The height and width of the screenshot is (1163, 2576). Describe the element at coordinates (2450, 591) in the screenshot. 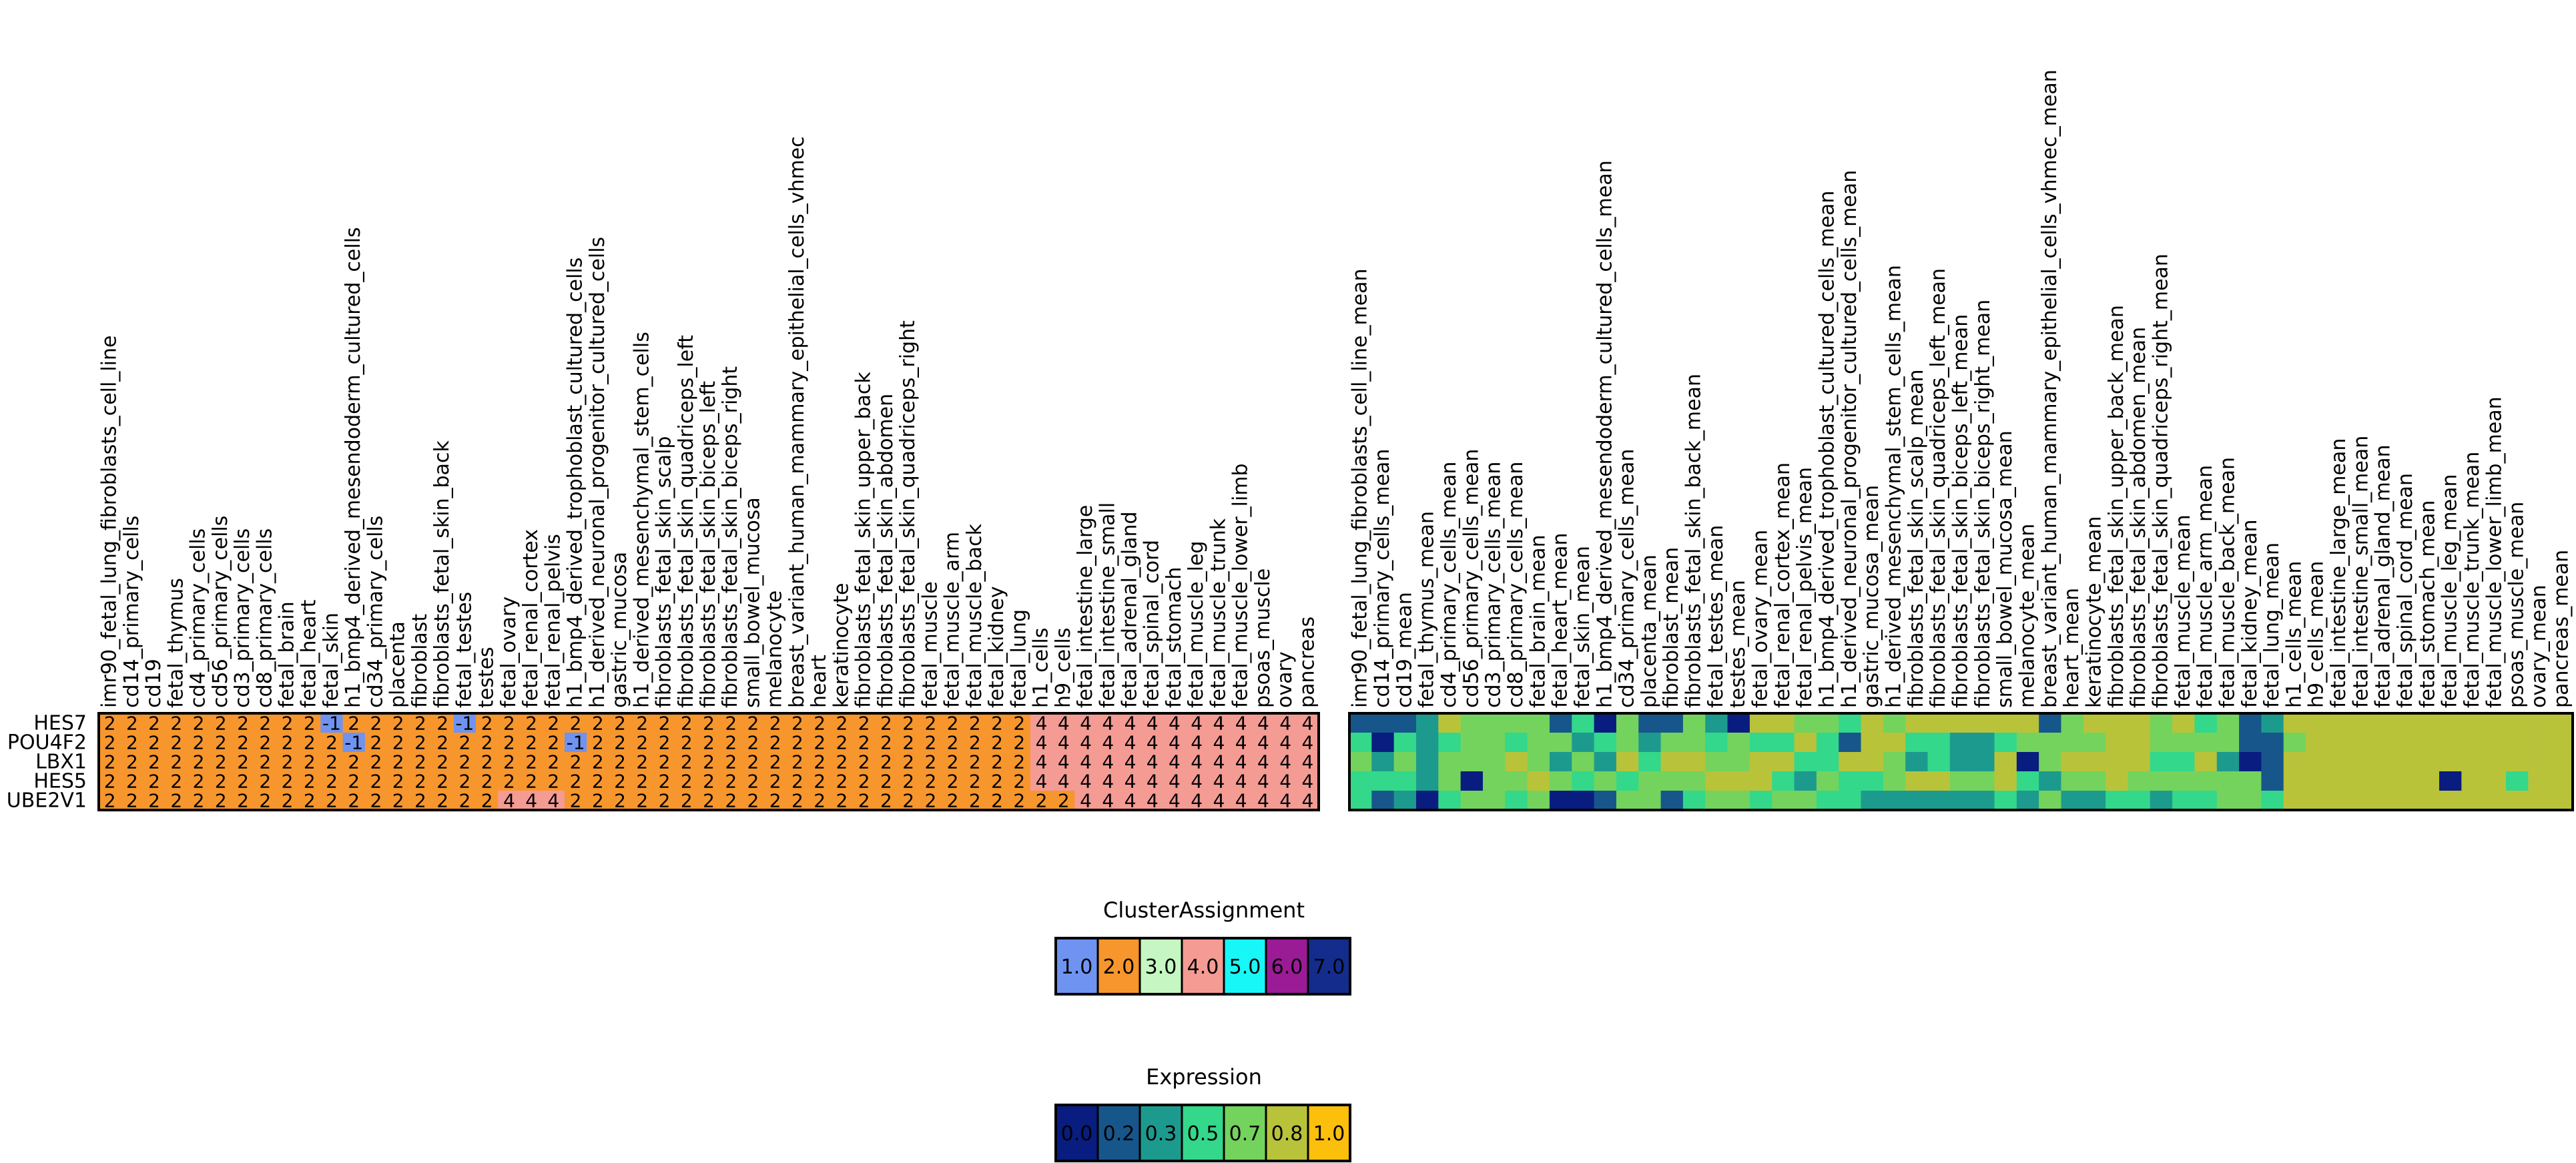

I see `column-label: fetal_muscle_leg_mean` at that location.